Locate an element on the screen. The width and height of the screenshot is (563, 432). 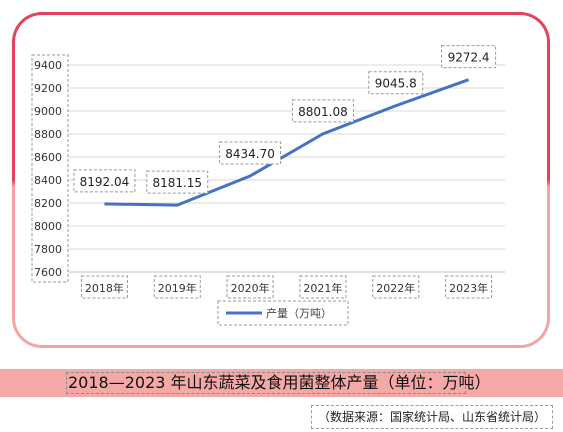
data-label: 8181.15 is located at coordinates (177, 183).